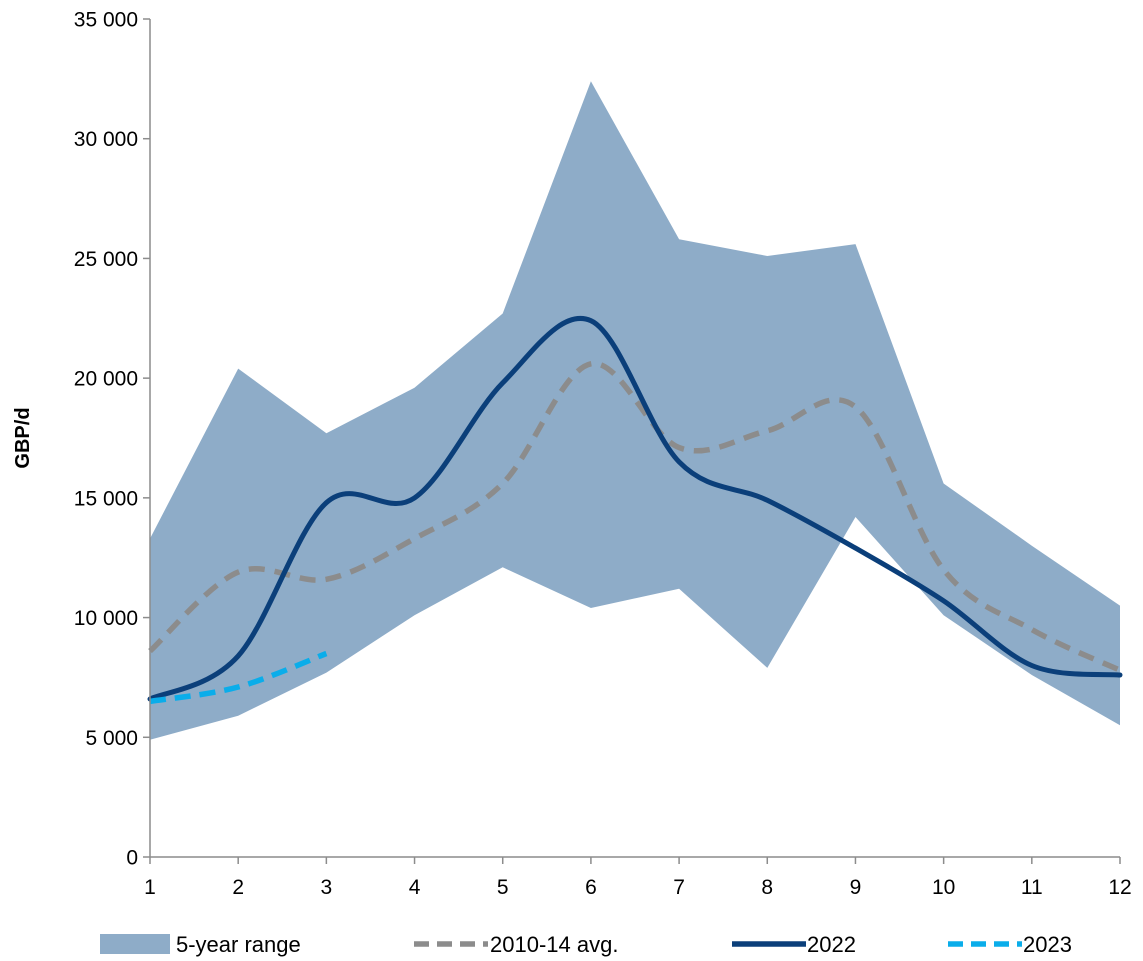 The height and width of the screenshot is (961, 1143). Describe the element at coordinates (106, 20) in the screenshot. I see `y-tick-label: 35 000` at that location.